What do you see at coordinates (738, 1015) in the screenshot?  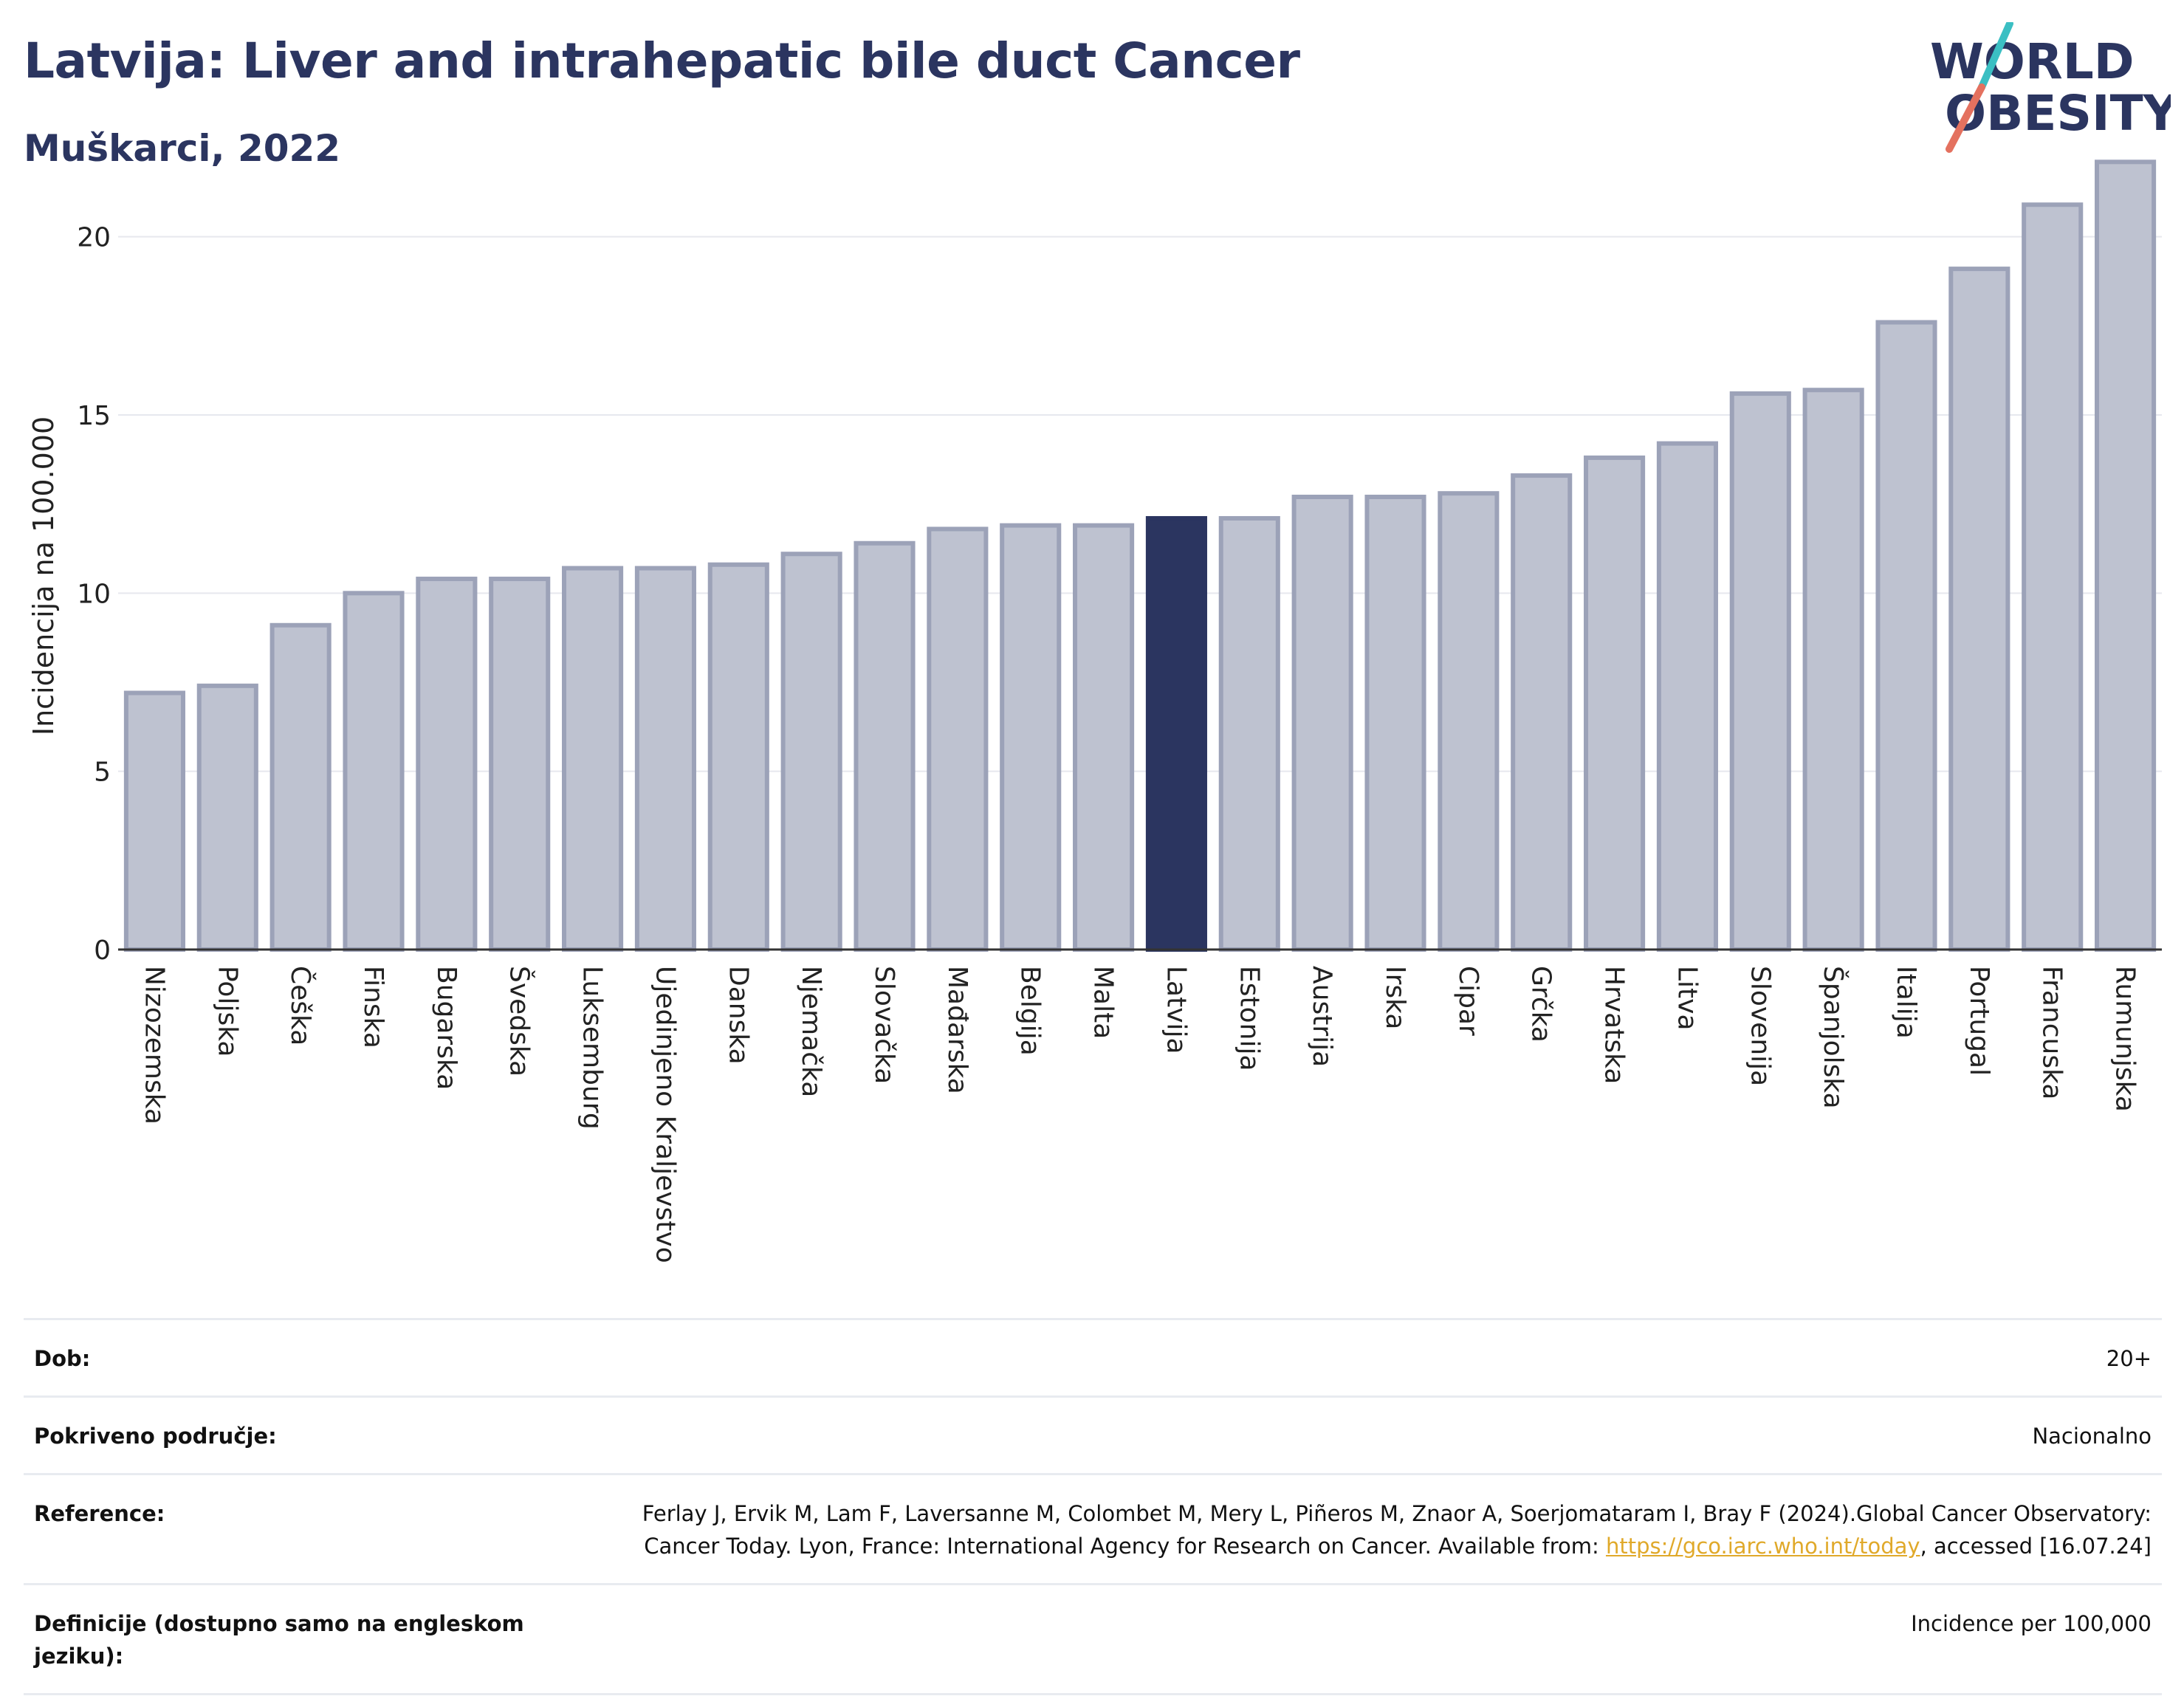 I see `x-tick-label: Danska` at bounding box center [738, 1015].